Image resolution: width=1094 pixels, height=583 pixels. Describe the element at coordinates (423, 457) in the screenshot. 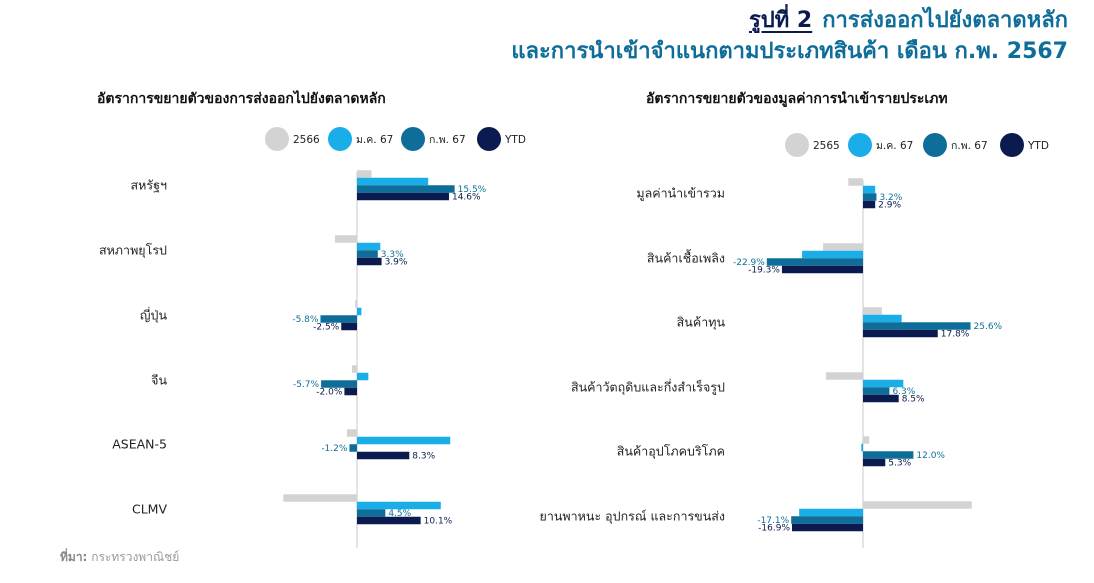

I see `export-data-label: 8.3%` at that location.